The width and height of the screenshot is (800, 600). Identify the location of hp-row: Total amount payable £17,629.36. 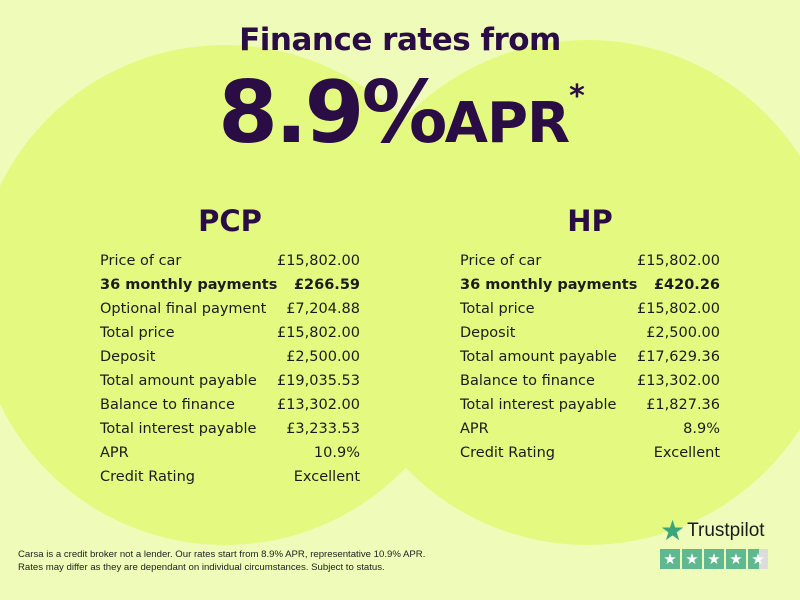
(590, 357).